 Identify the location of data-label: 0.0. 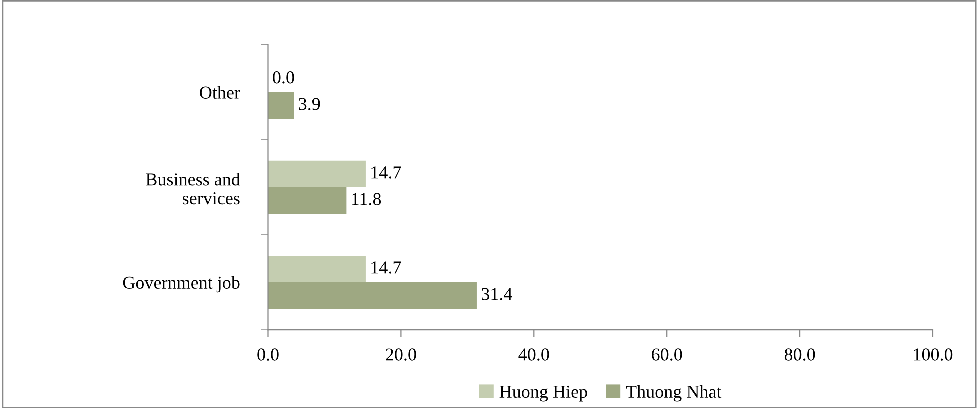
(283, 78).